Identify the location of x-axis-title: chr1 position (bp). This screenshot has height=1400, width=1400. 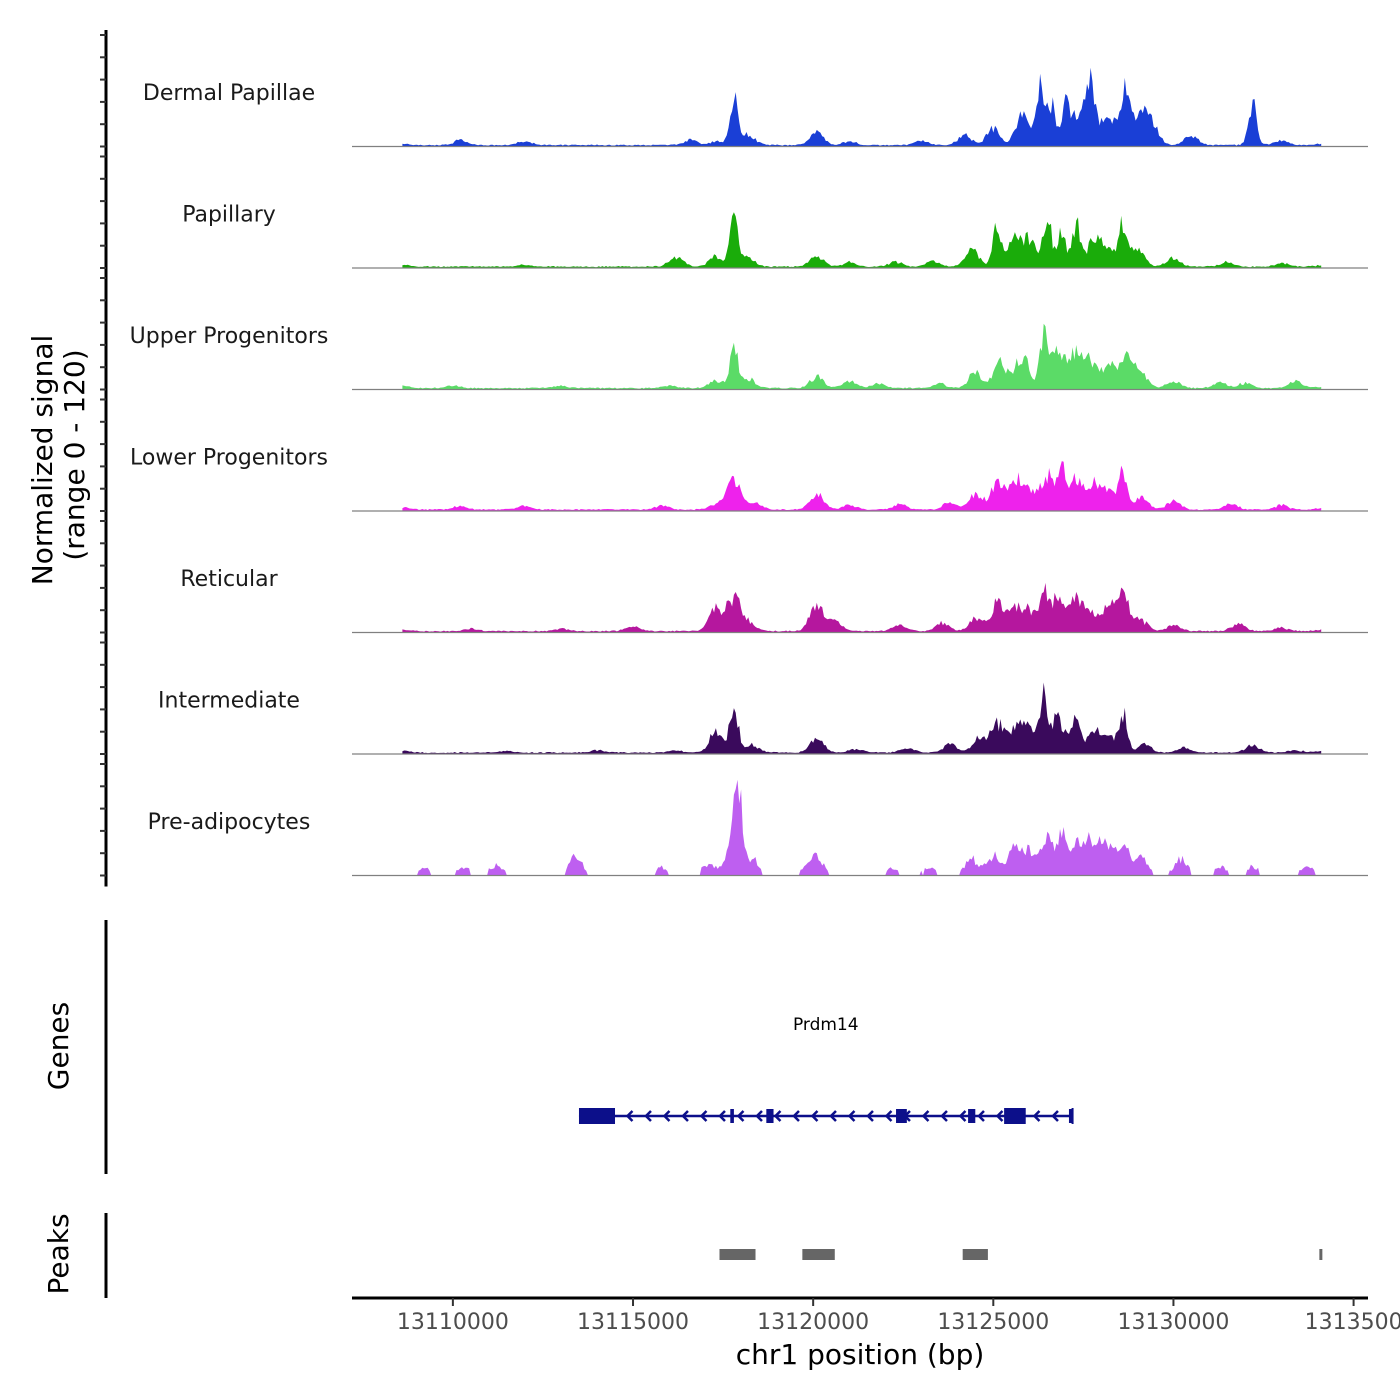
(860, 1354).